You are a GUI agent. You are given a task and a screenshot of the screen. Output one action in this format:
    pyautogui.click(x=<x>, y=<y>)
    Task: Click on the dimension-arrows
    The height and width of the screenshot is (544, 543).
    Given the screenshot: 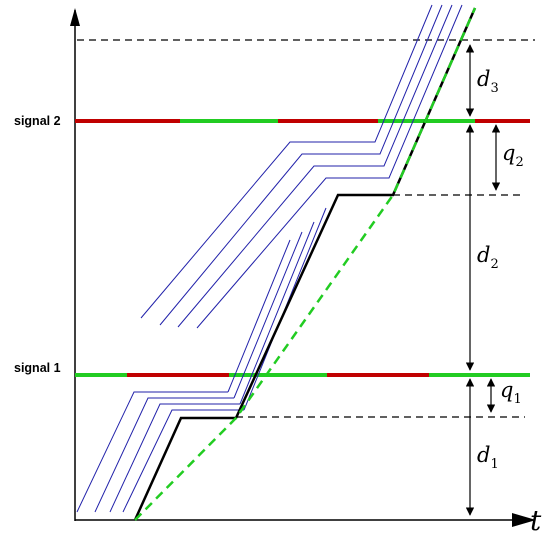 What is the action you would take?
    pyautogui.click(x=483, y=280)
    